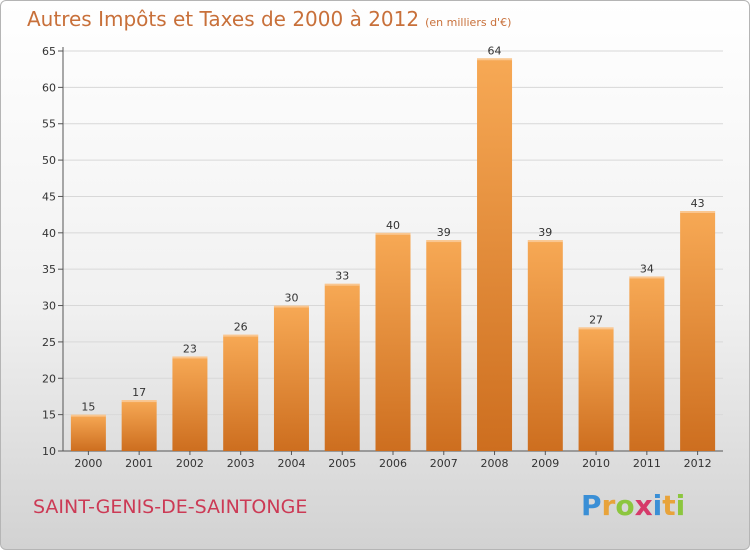 Image resolution: width=750 pixels, height=550 pixels. I want to click on x-tick-label: 2002, so click(190, 463).